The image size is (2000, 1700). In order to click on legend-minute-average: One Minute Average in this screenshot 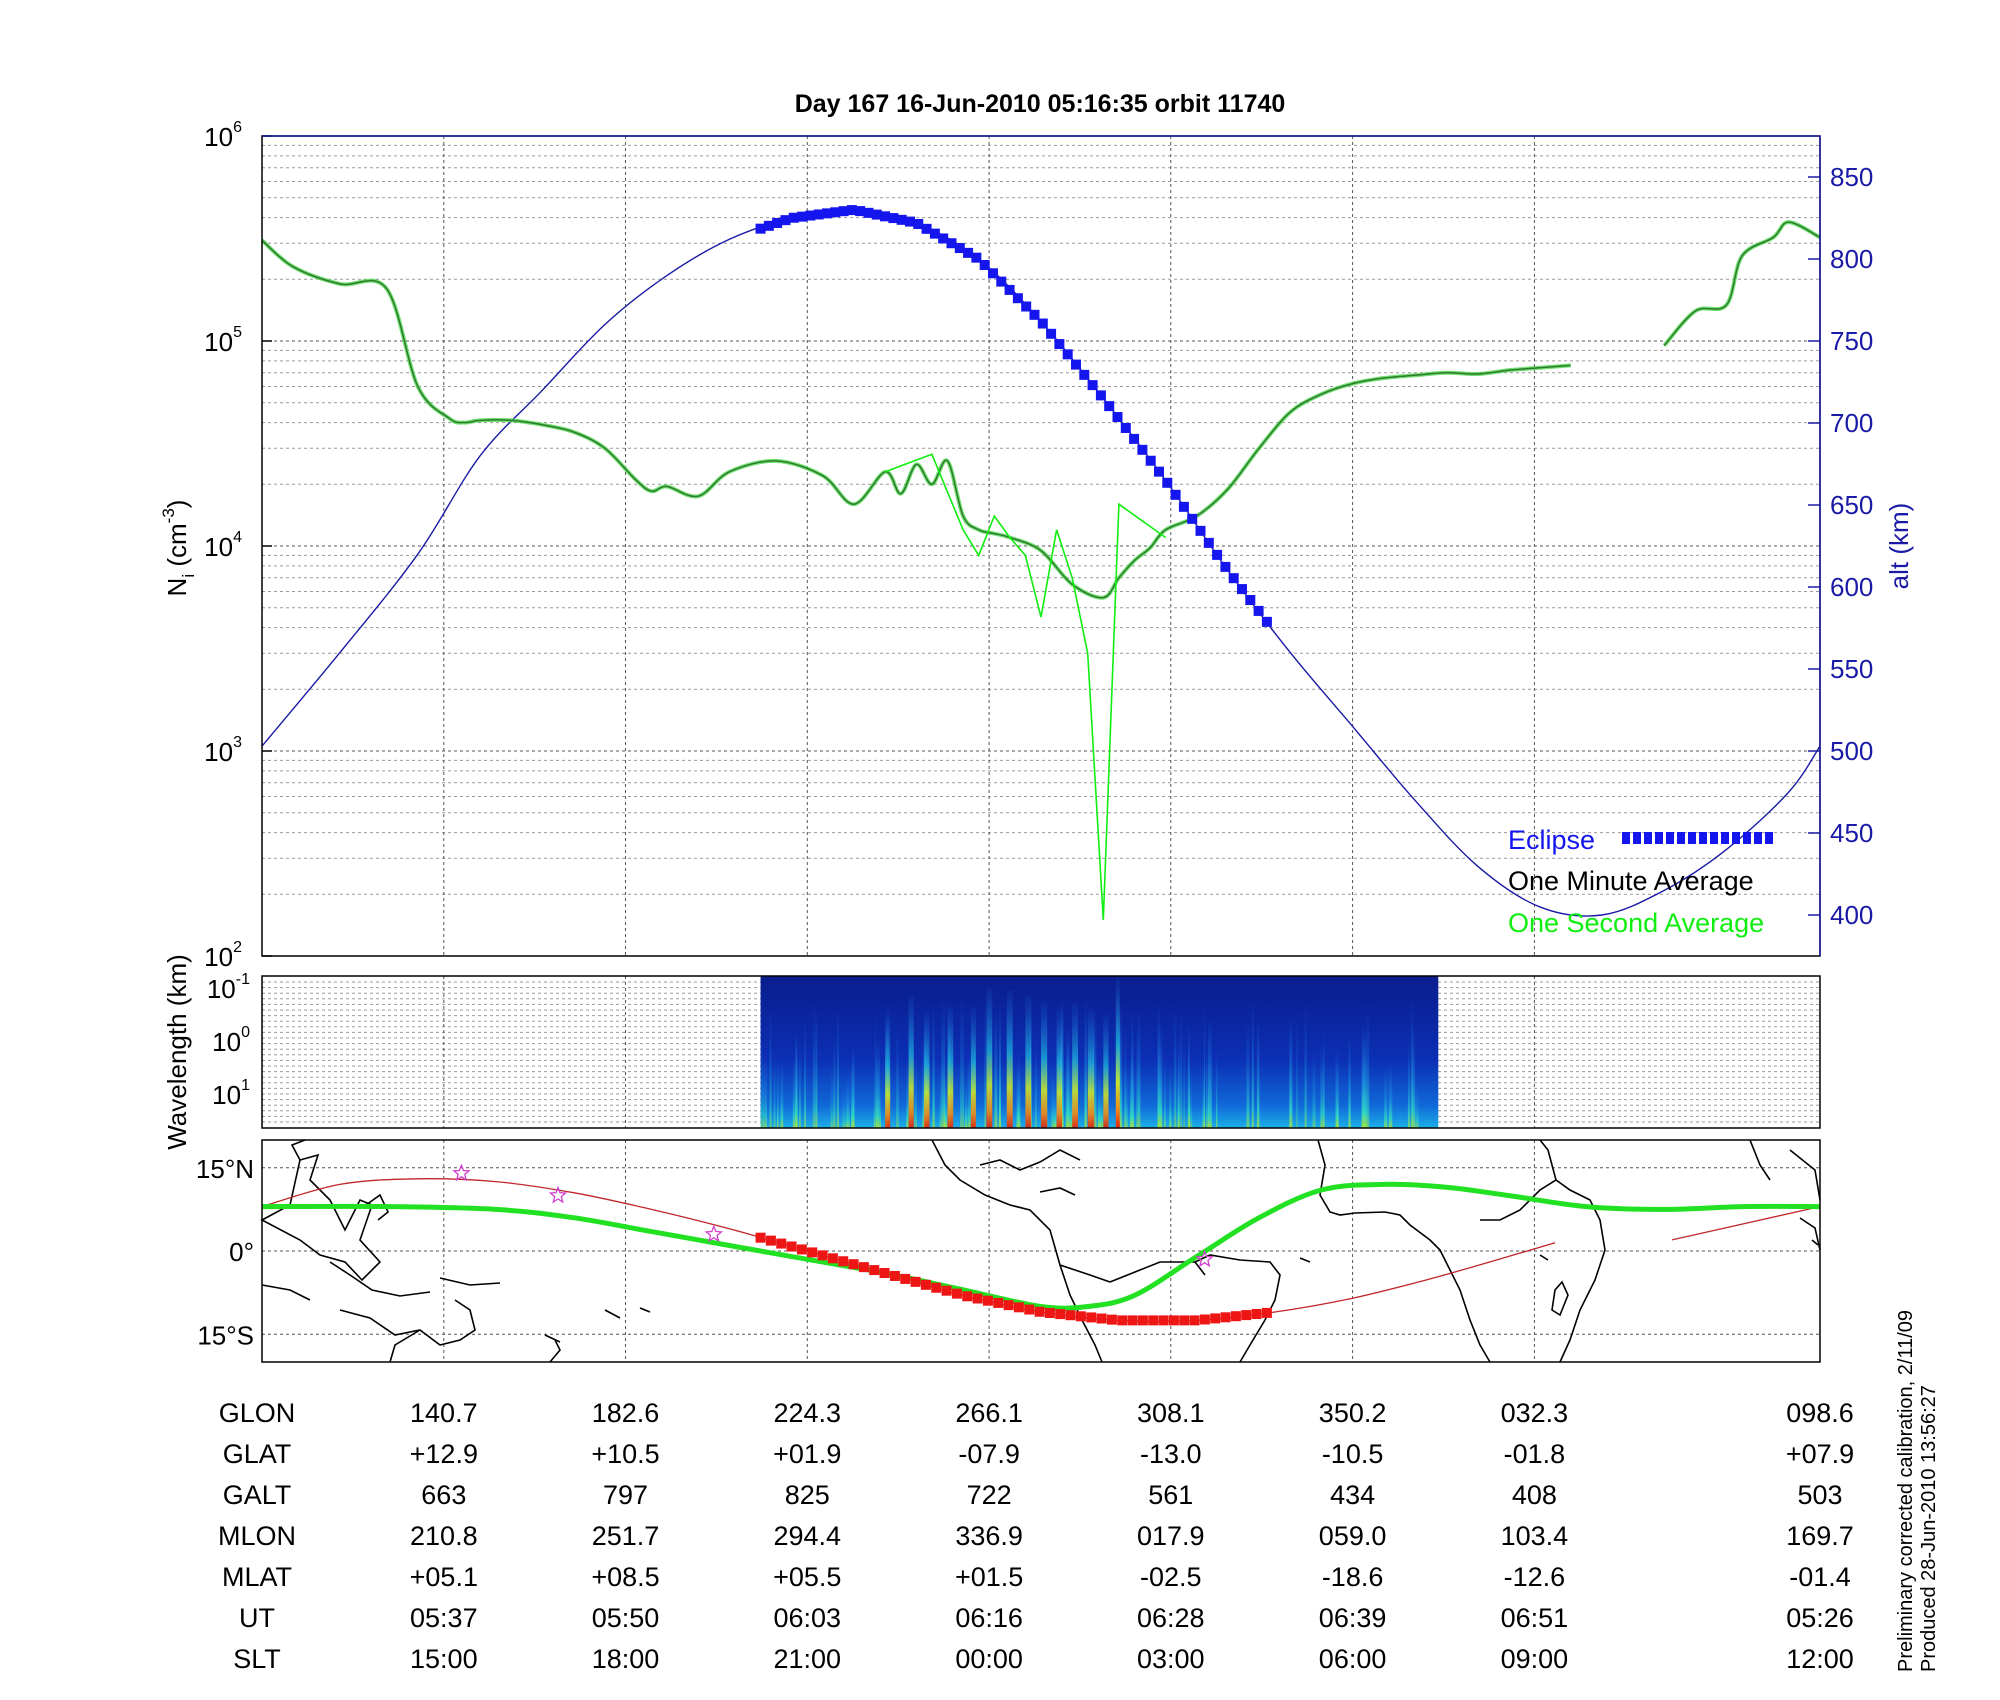, I will do `click(1631, 881)`.